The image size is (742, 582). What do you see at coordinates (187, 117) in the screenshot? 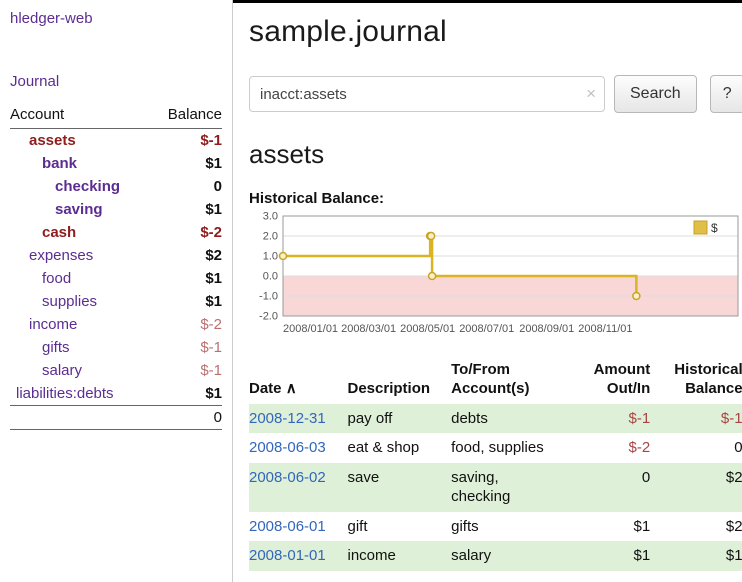
I see `accounts-header-balance: Balance` at bounding box center [187, 117].